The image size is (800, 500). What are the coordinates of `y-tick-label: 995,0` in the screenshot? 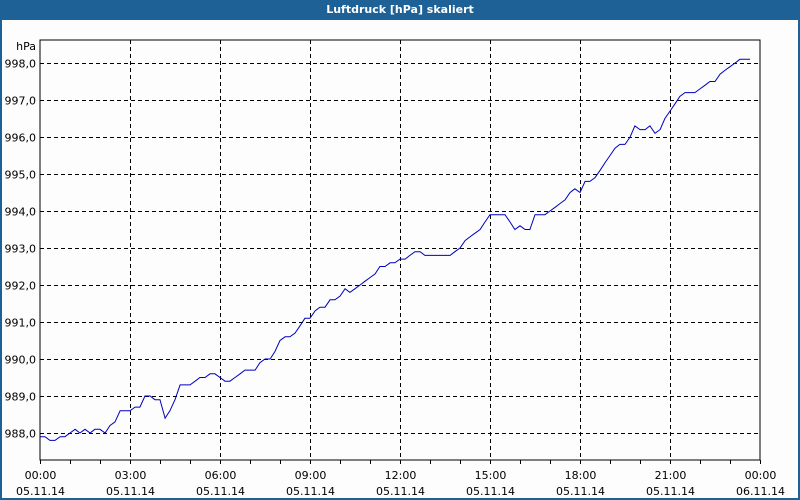 It's located at (21, 175).